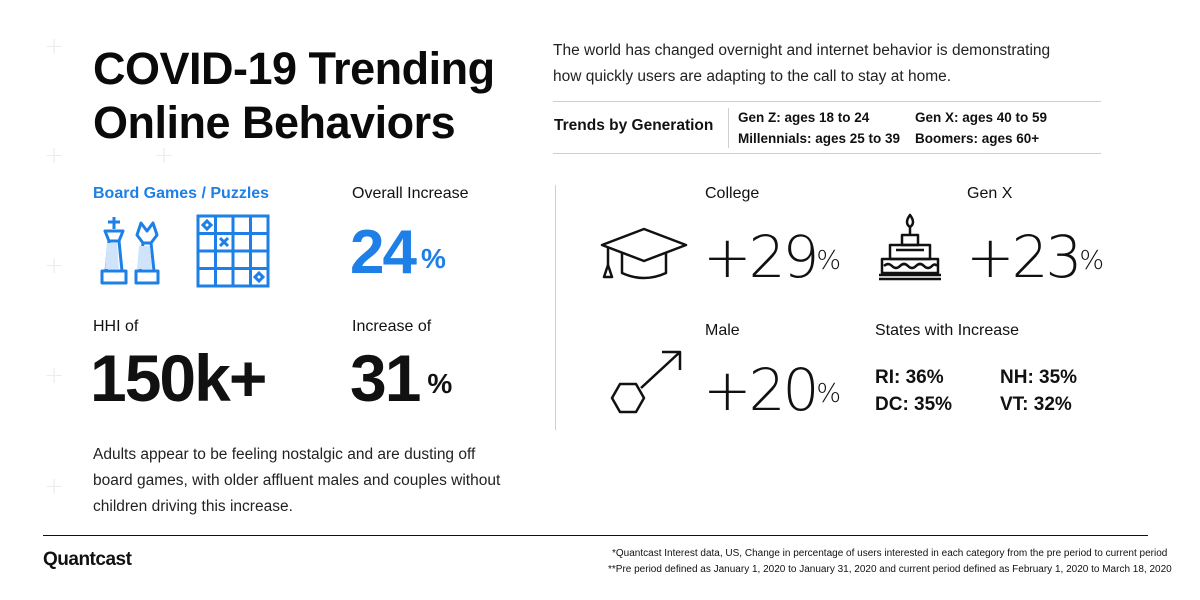 The image size is (1200, 600). Describe the element at coordinates (829, 261) in the screenshot. I see `college-unit: %` at that location.